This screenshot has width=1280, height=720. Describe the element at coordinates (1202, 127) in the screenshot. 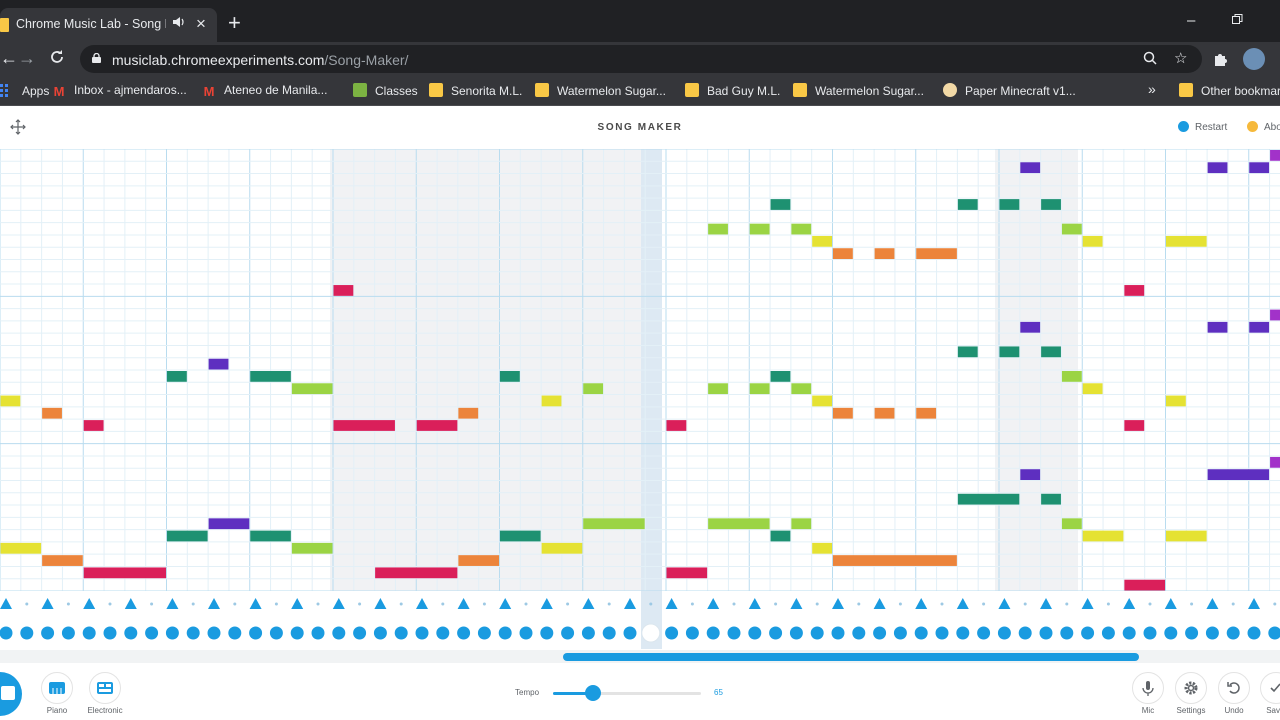

I see `restart-button: Restart` at that location.